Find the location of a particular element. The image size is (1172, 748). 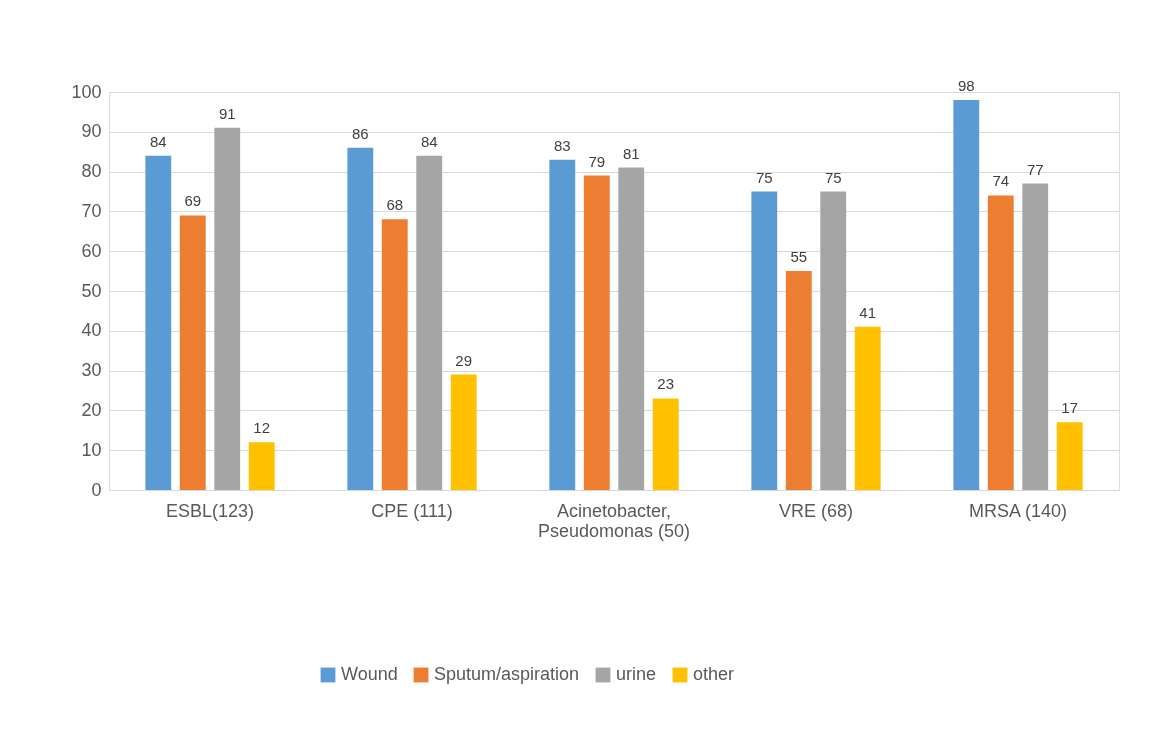

y-tick-label: 40 is located at coordinates (91, 330).